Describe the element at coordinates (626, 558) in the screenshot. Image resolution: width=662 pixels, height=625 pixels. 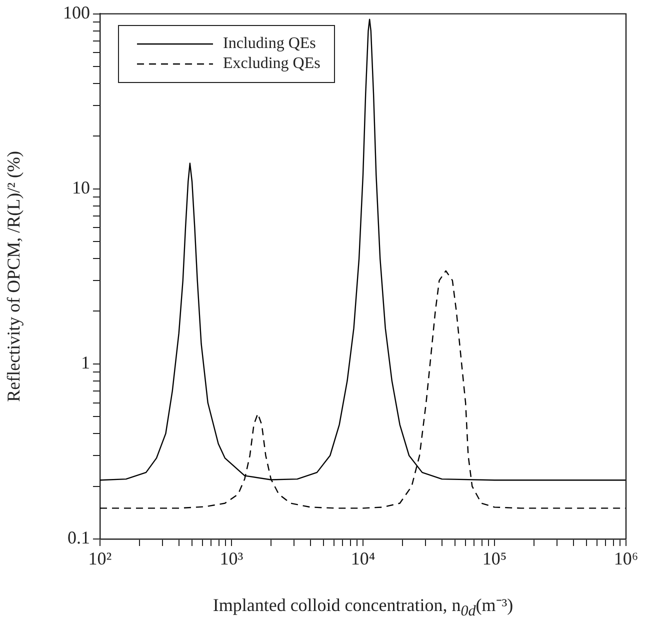
I see `x-tick-label: 10⁶` at that location.